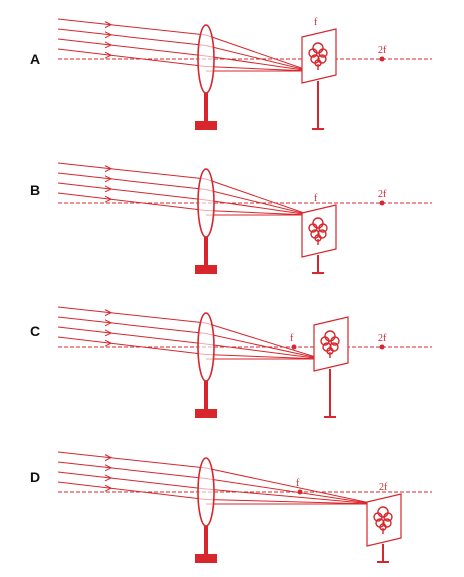 The width and height of the screenshot is (464, 577). What do you see at coordinates (35, 331) in the screenshot?
I see `panel-label: C` at bounding box center [35, 331].